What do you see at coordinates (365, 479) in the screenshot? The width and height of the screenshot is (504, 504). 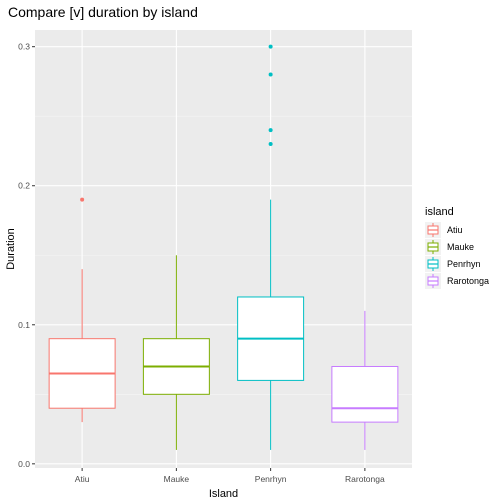 I see `x-tick-label: Rarotonga` at bounding box center [365, 479].